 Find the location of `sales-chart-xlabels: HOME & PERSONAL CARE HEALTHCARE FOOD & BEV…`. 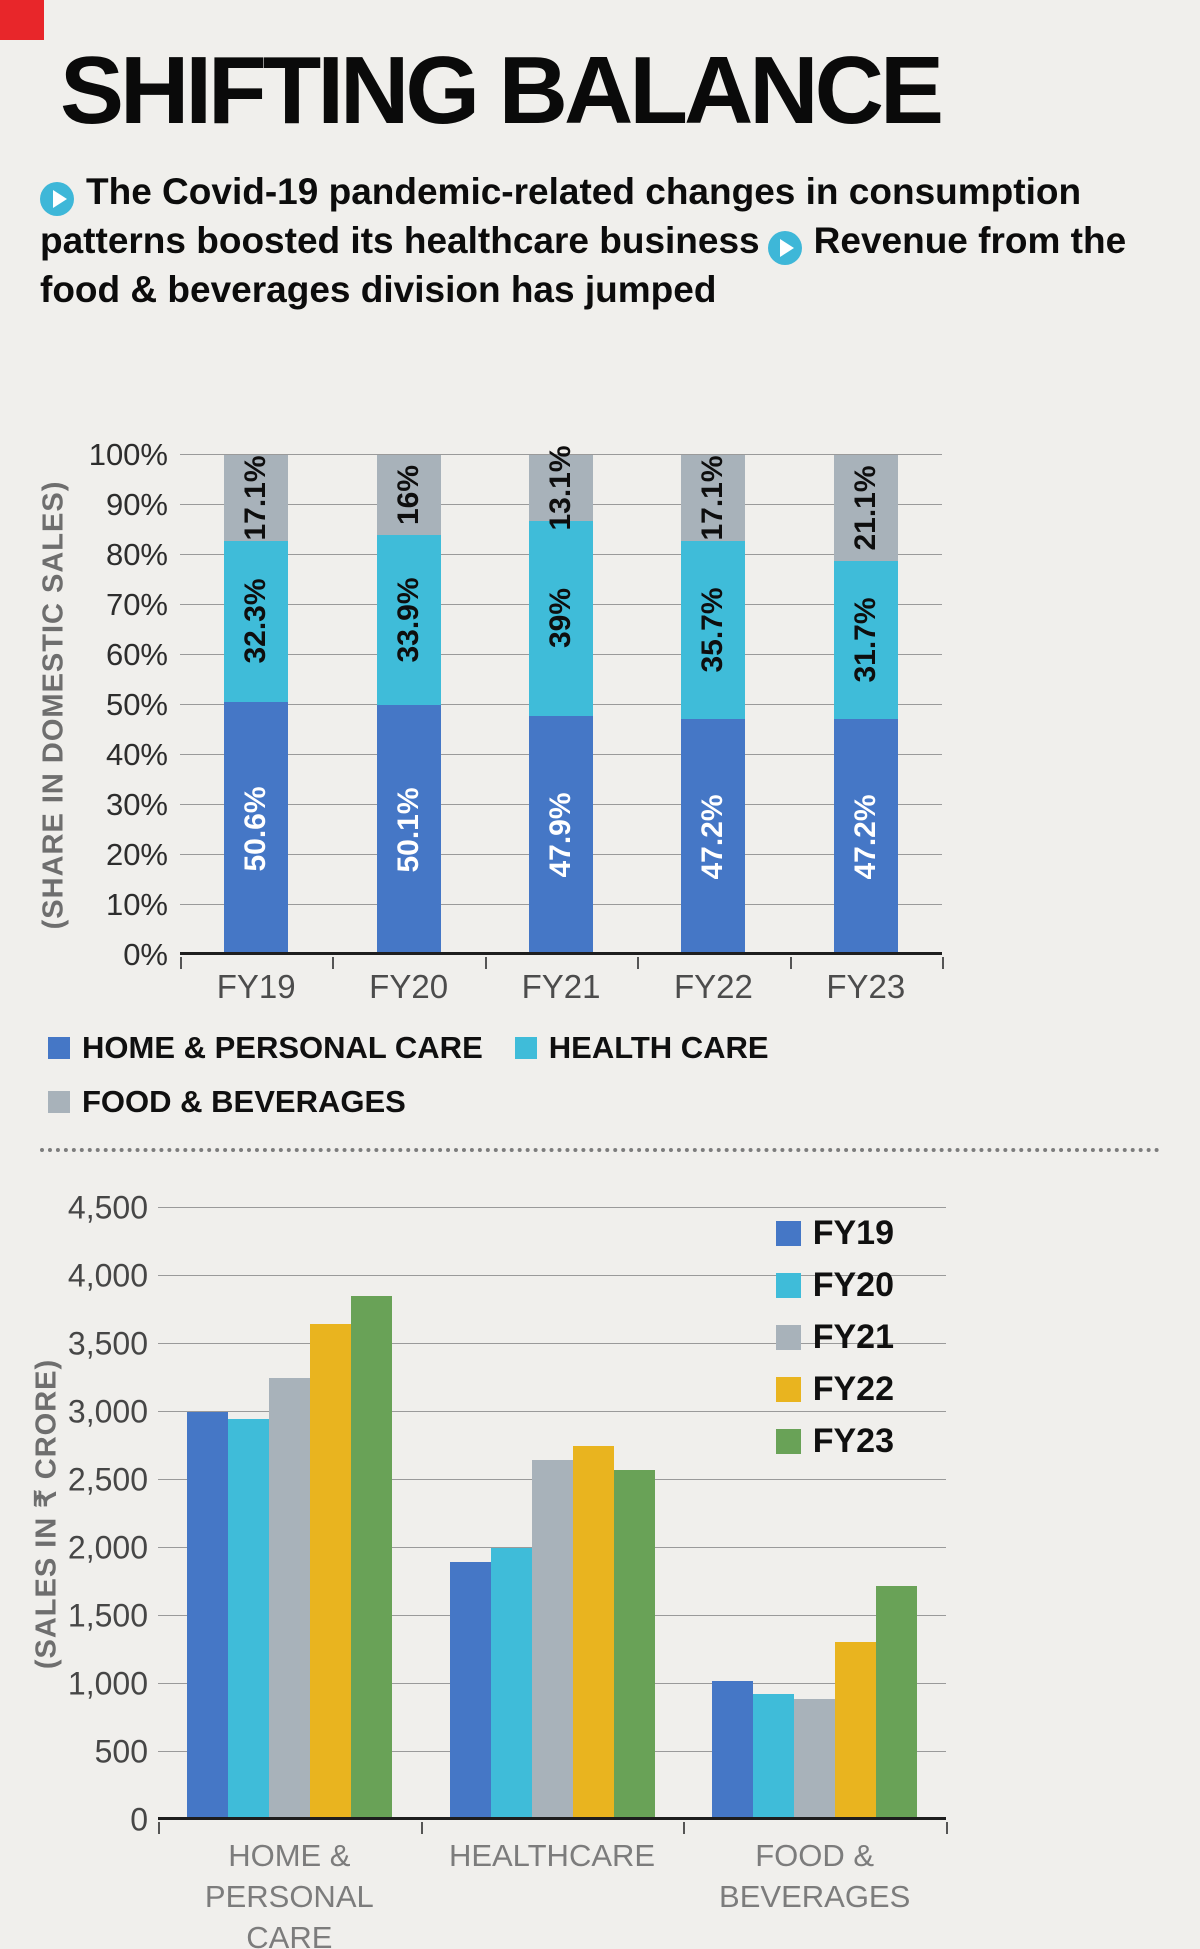

sales-chart-xlabels: HOME & PERSONAL CARE HEALTHCARE FOOD & BEV… is located at coordinates (552, 1892).